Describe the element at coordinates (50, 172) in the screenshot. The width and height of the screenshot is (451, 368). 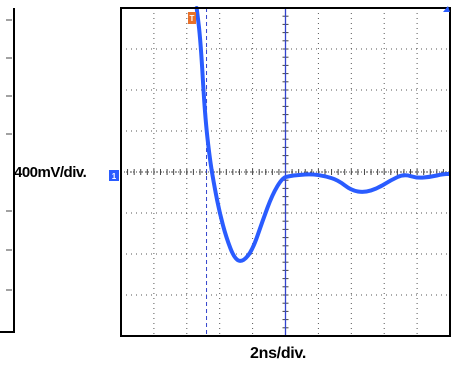
I see `y-axis-scale-label: 400mV/div.` at that location.